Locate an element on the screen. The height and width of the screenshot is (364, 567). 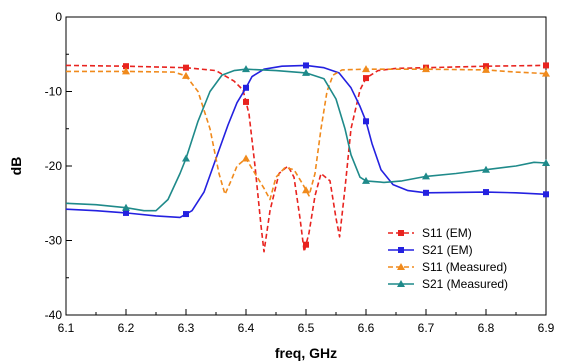
legend-label: S11 (EM) is located at coordinates (447, 233).